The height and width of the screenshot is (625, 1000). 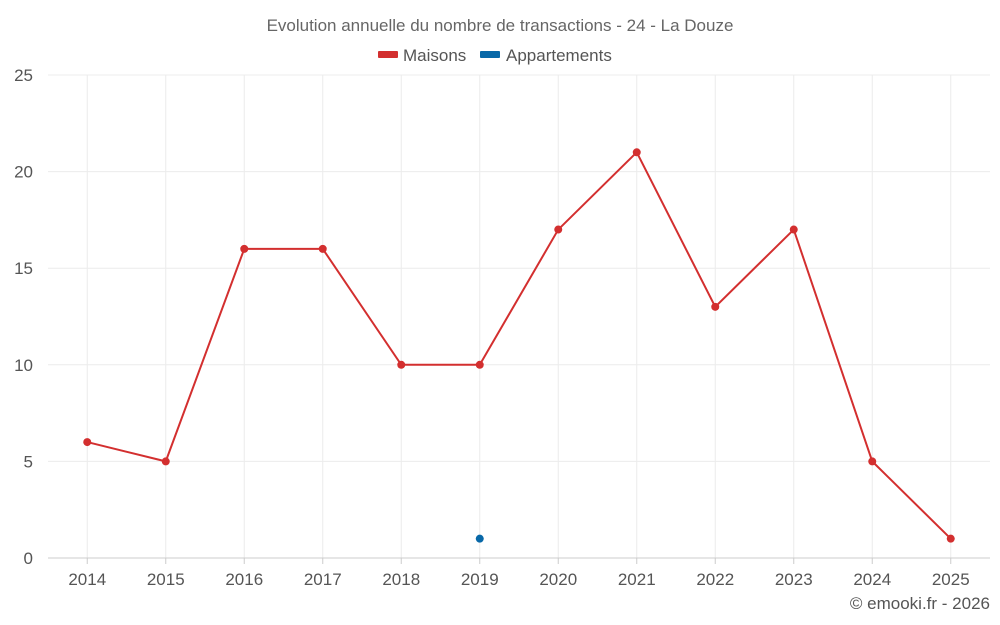 I want to click on x-tick-label: 2014, so click(x=87, y=579).